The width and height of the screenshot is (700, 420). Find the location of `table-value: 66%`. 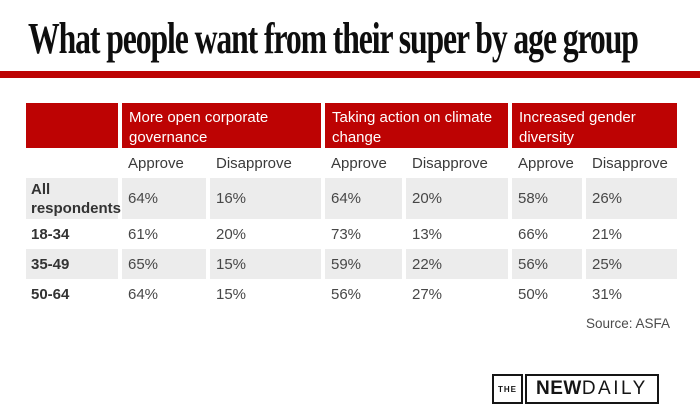

table-value: 66% is located at coordinates (533, 234).